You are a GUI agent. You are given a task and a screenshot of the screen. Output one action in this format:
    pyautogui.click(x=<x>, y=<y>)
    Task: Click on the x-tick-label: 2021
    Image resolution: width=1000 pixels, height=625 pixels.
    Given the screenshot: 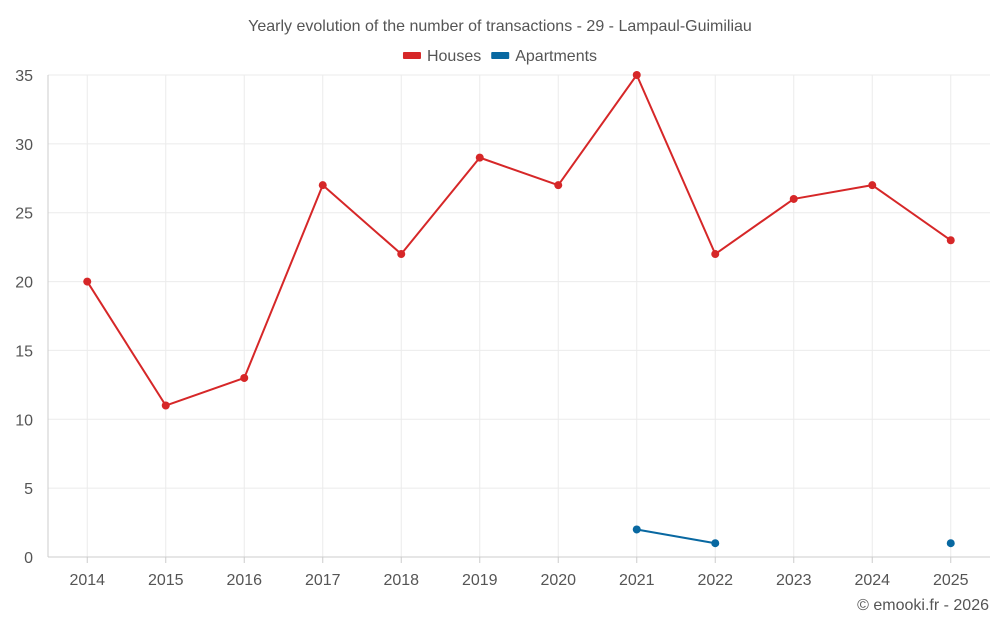 What is the action you would take?
    pyautogui.click(x=637, y=580)
    